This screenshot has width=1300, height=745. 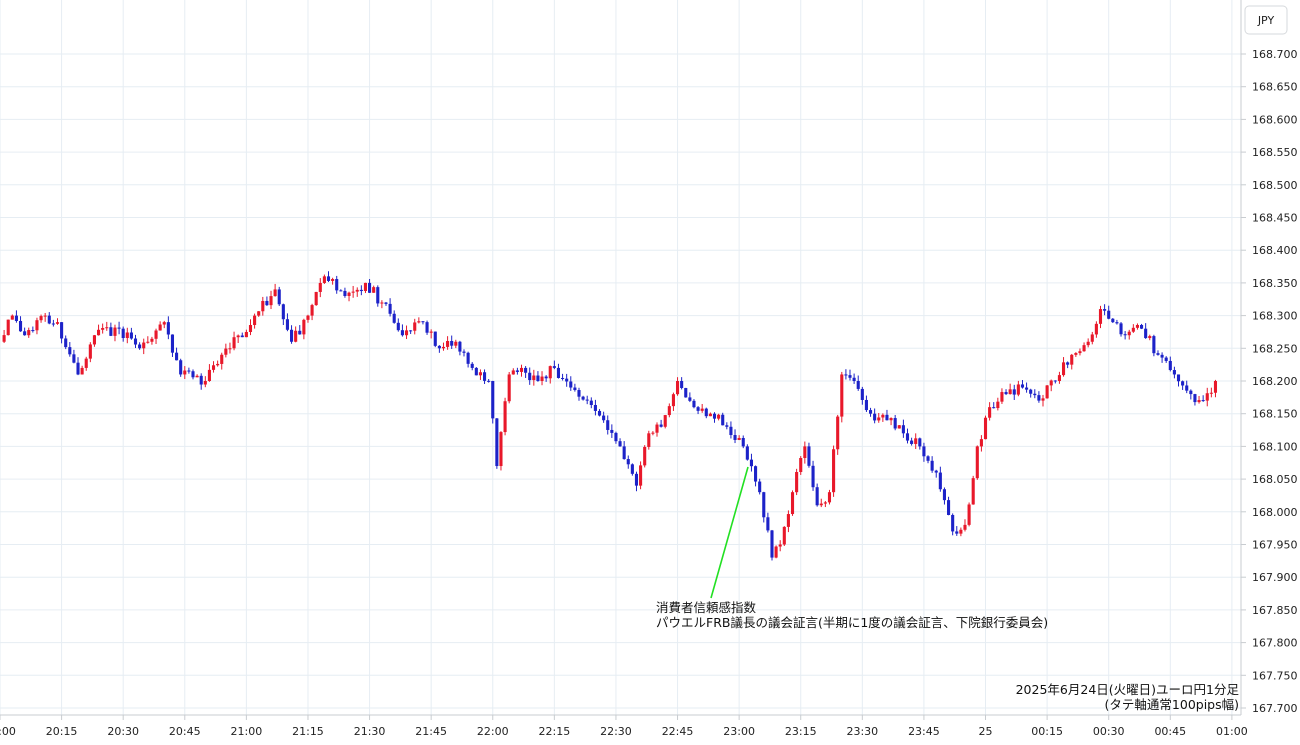 I want to click on price-tick-label: 168.100, so click(x=1275, y=446).